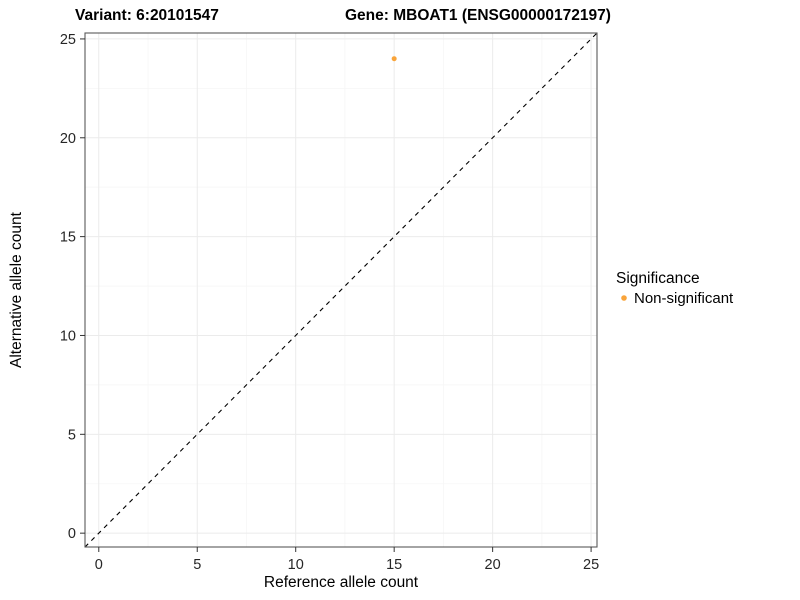 The width and height of the screenshot is (800, 600). Describe the element at coordinates (296, 565) in the screenshot. I see `x-tick-label: 10` at that location.